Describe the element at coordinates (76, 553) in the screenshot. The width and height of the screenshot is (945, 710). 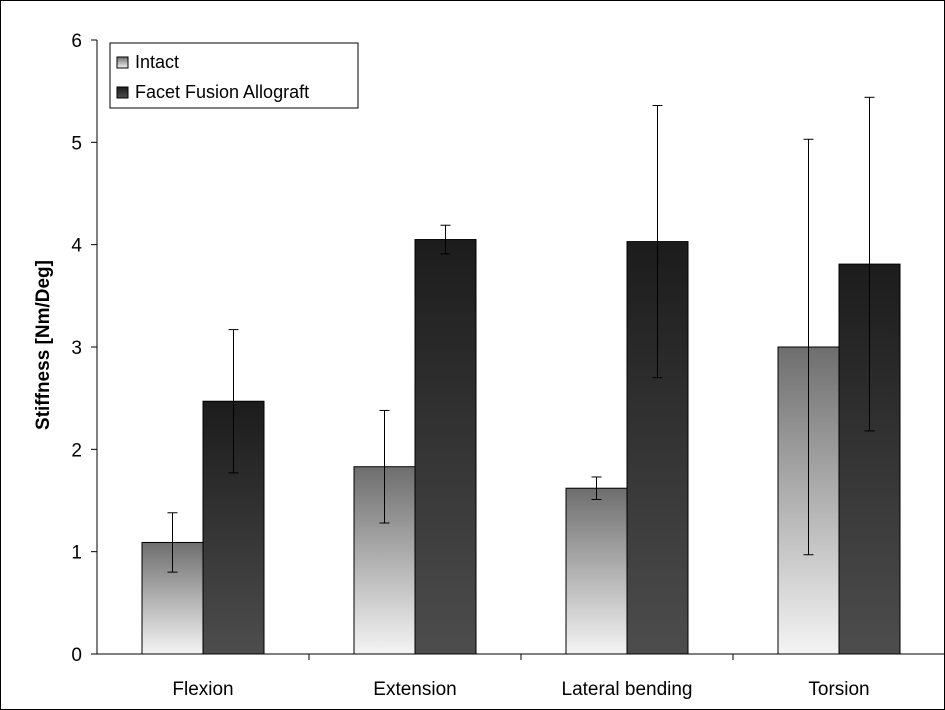
I see `y-tick-label-1: 1` at that location.